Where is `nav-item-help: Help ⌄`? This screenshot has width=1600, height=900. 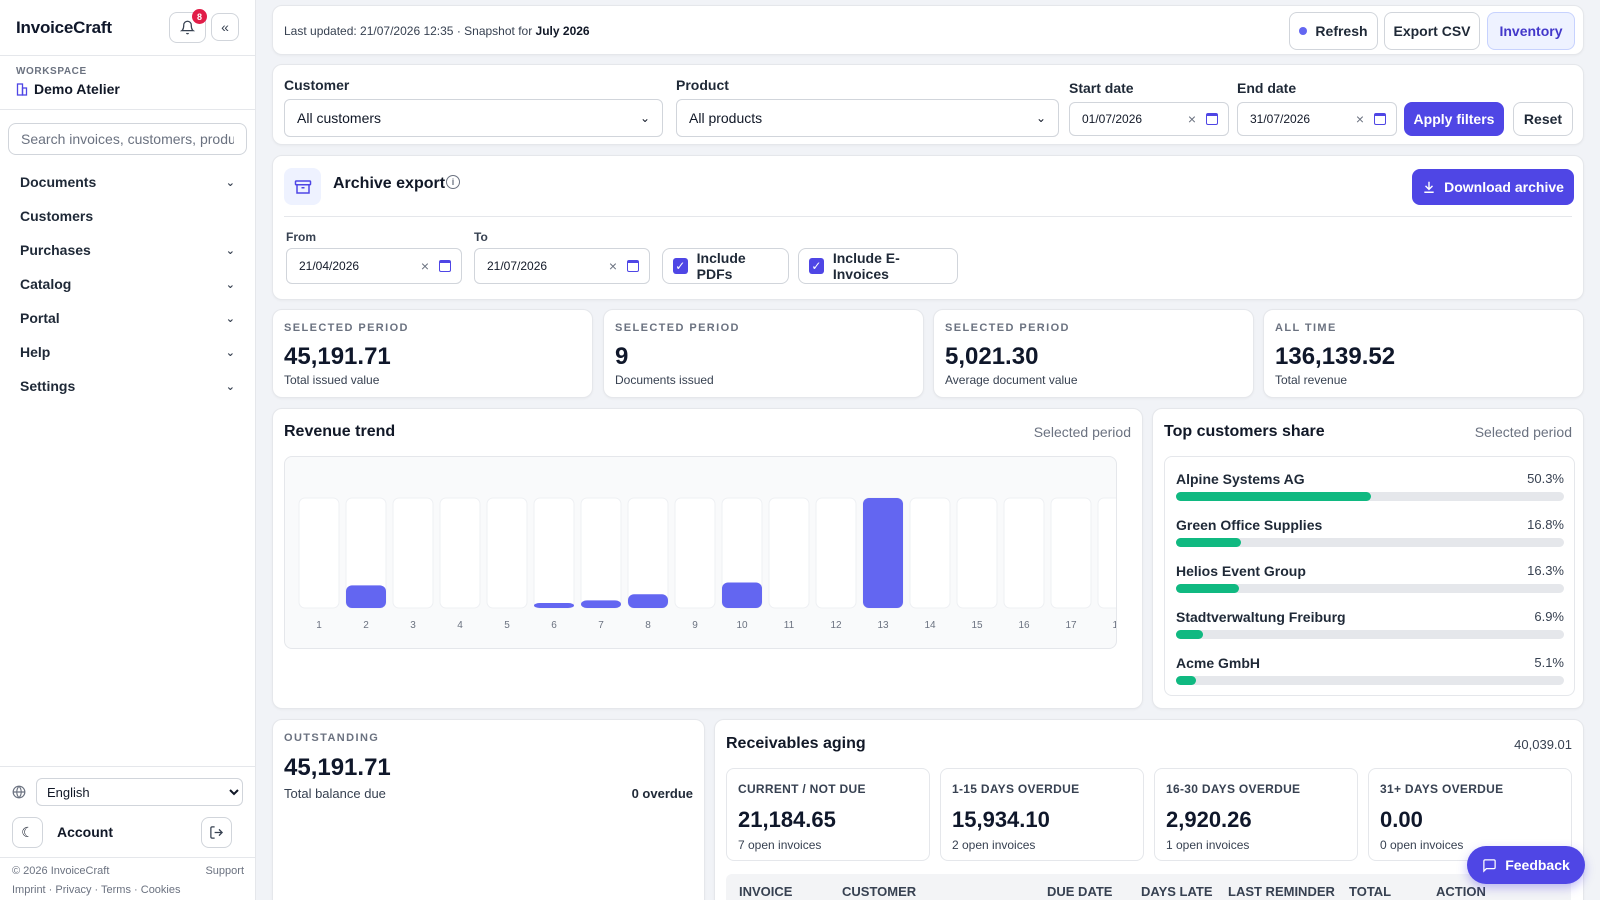 nav-item-help: Help ⌄ is located at coordinates (127, 352).